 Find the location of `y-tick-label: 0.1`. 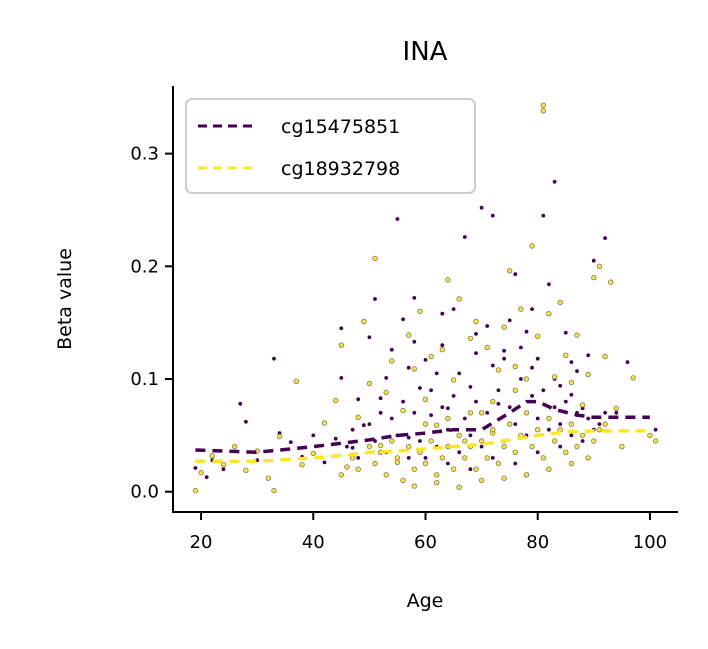

y-tick-label: 0.1 is located at coordinates (144, 379).